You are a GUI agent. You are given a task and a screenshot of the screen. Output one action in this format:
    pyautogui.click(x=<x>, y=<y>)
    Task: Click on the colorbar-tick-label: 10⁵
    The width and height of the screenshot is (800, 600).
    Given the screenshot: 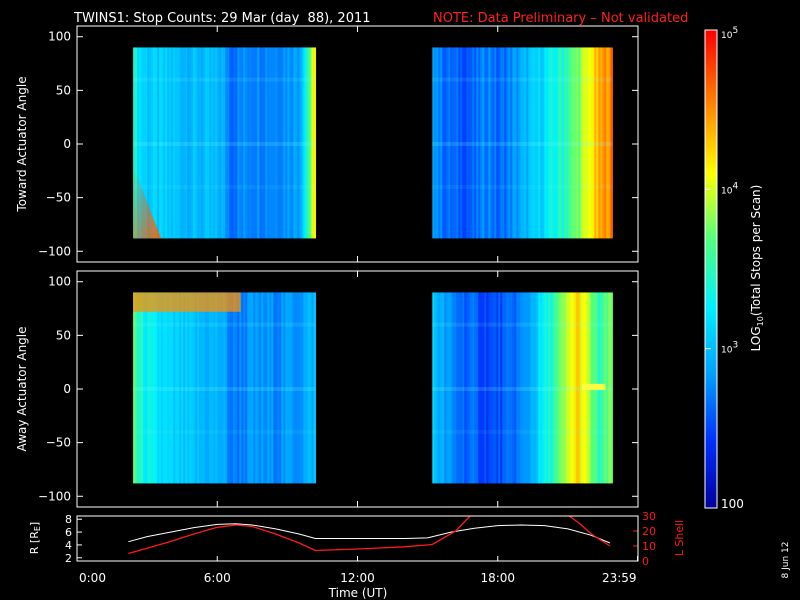 What is the action you would take?
    pyautogui.click(x=729, y=33)
    